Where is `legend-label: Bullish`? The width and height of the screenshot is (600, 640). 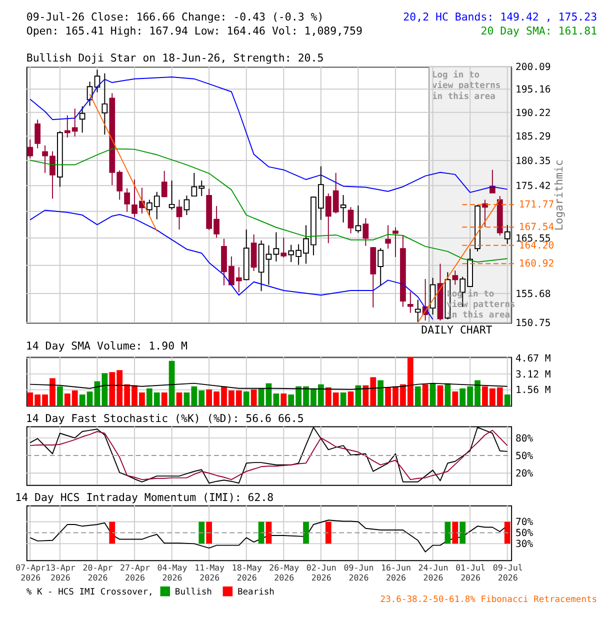
legend-label: Bullish is located at coordinates (193, 592).